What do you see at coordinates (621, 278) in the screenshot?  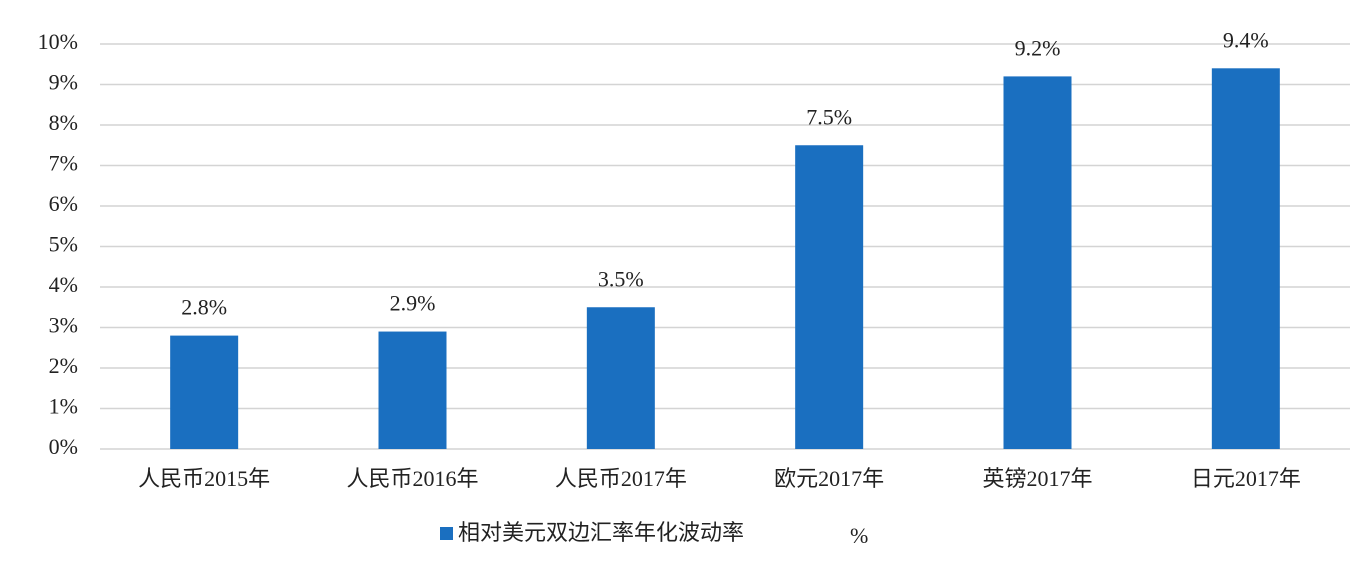 I see `data-label: 3.5%` at bounding box center [621, 278].